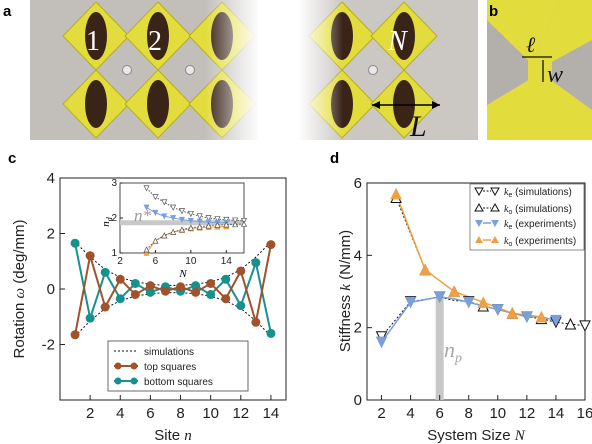 Image resolution: width=592 pixels, height=444 pixels. Describe the element at coordinates (114, 218) in the screenshot. I see `inset-y-tick-label: 2` at that location.